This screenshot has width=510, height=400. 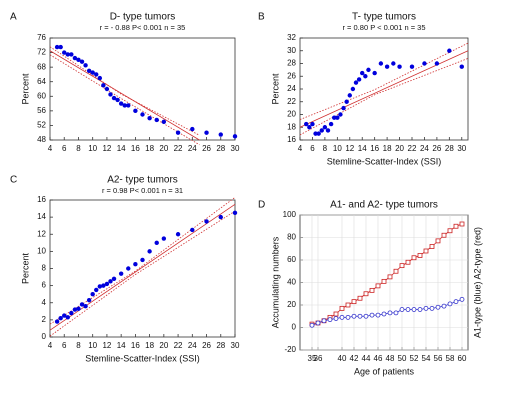 What do you see at coordinates (220, 345) in the screenshot?
I see `x-tick-label: 28` at bounding box center [220, 345].